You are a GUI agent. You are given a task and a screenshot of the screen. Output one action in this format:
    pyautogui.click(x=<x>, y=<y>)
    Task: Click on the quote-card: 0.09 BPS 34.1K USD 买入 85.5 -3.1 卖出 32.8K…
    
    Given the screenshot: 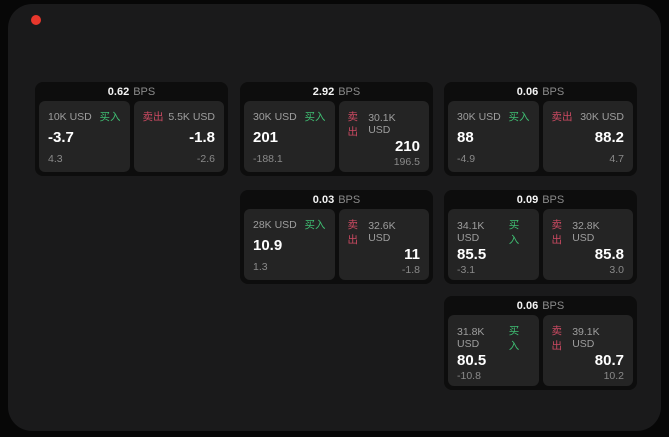 What is the action you would take?
    pyautogui.click(x=540, y=237)
    